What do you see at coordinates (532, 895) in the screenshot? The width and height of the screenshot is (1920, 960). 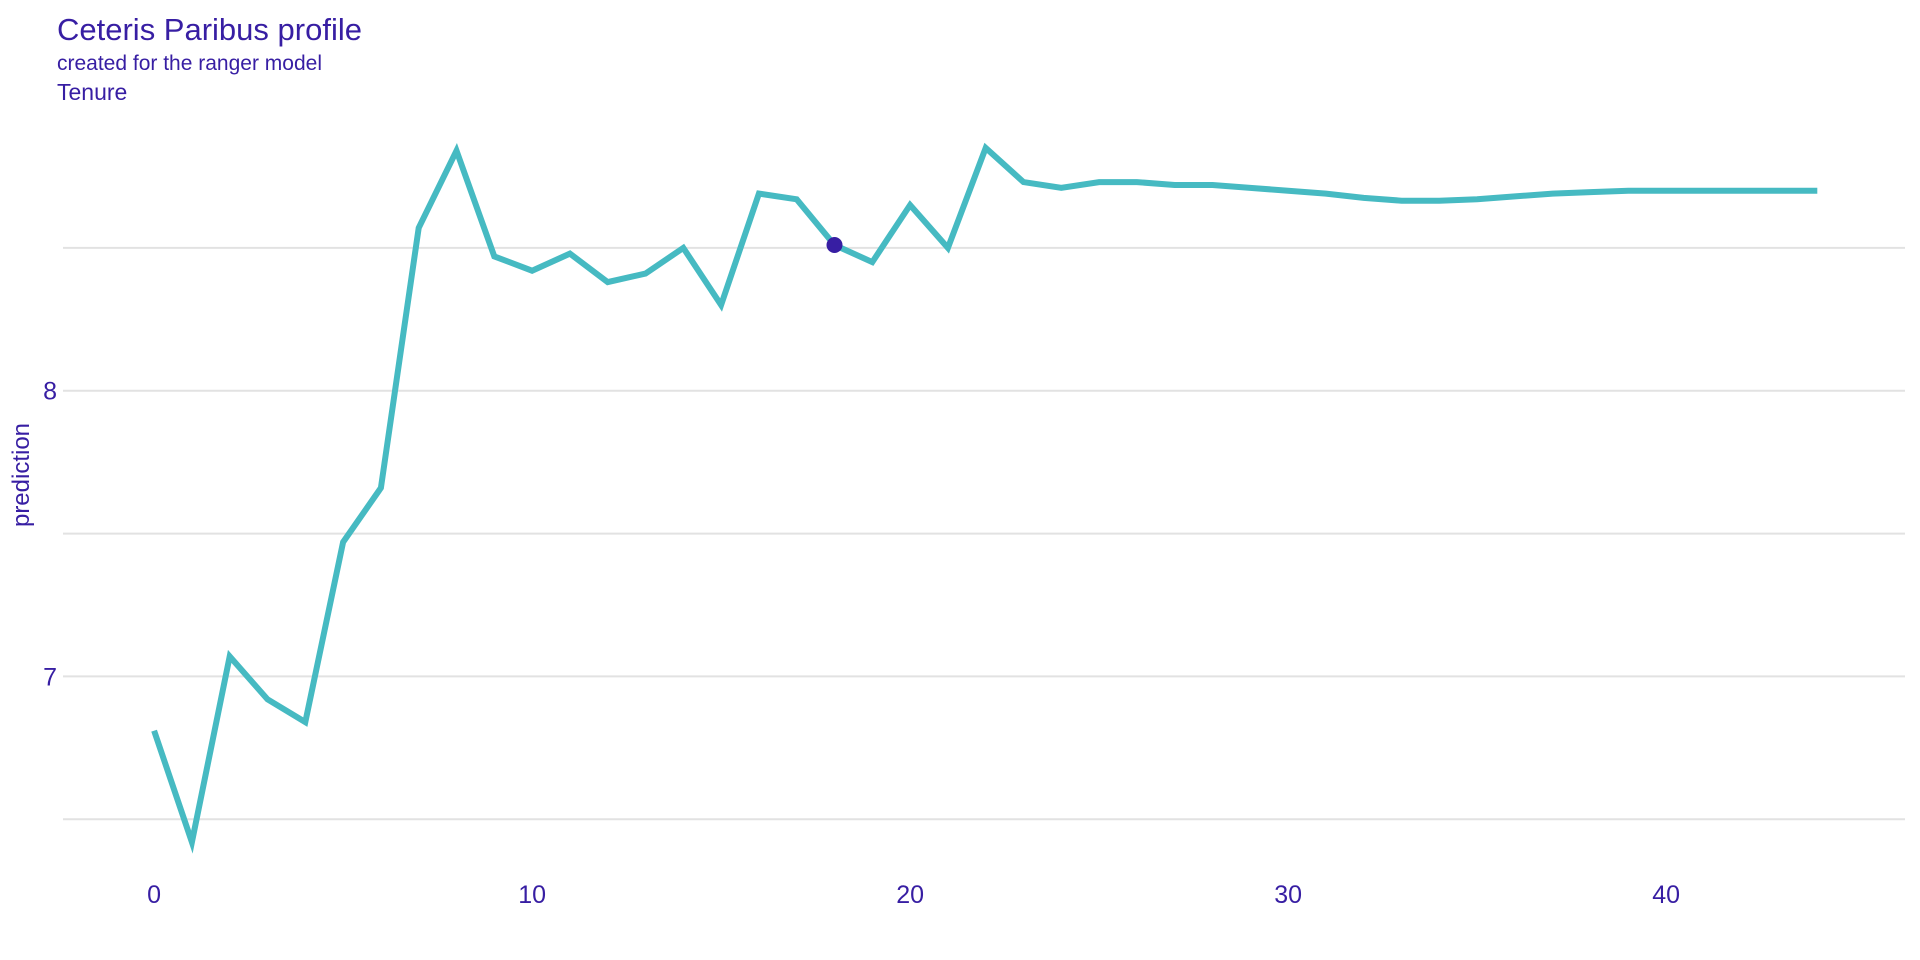 I see `x-tick-label: 10` at bounding box center [532, 895].